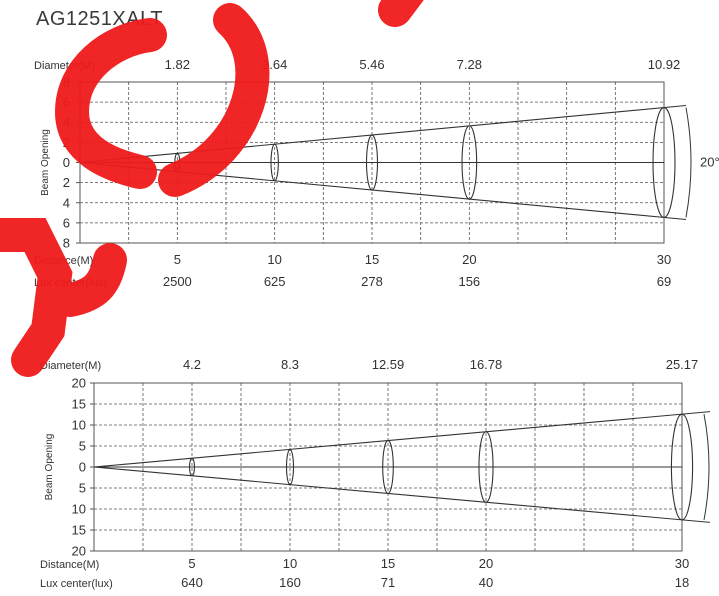 The image size is (719, 596). Describe the element at coordinates (709, 162) in the screenshot. I see `beam-angle-label: 20°` at that location.